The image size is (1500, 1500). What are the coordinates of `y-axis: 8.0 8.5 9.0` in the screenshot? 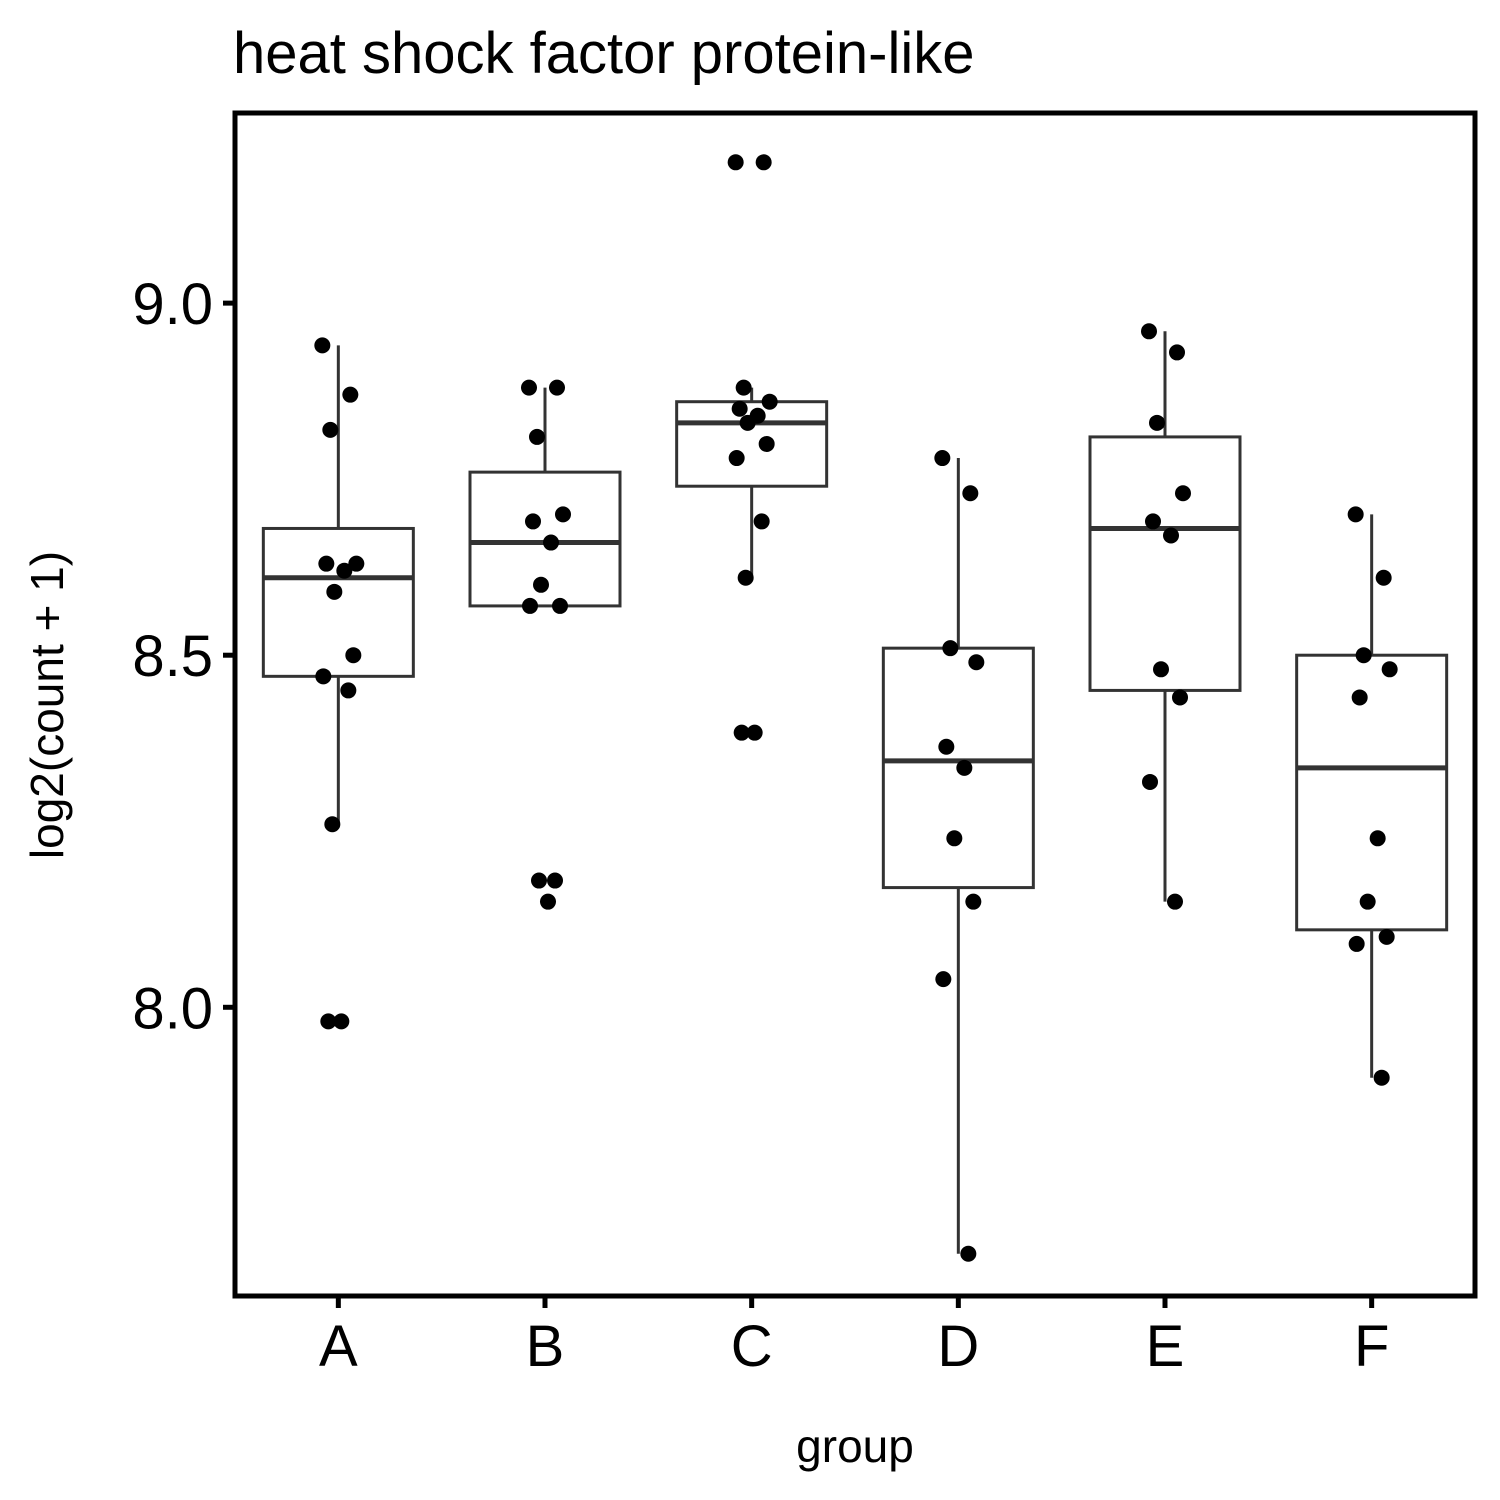 It's located at (183, 656).